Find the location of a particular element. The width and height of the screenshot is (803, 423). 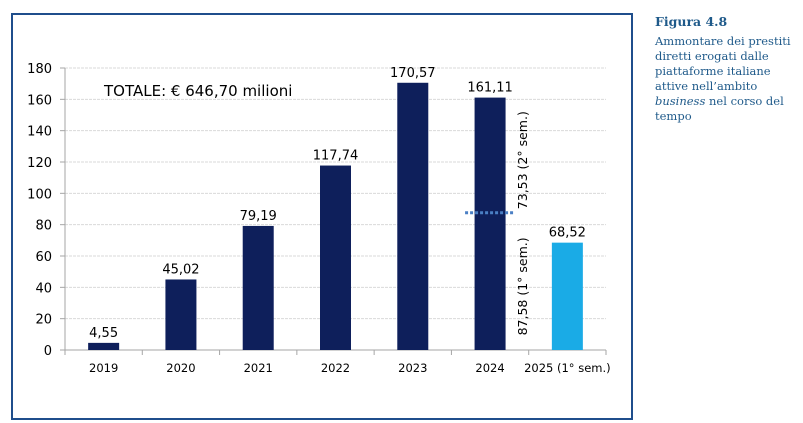

upper-semester-label: 73,53 (2° sem.) is located at coordinates (522, 160).